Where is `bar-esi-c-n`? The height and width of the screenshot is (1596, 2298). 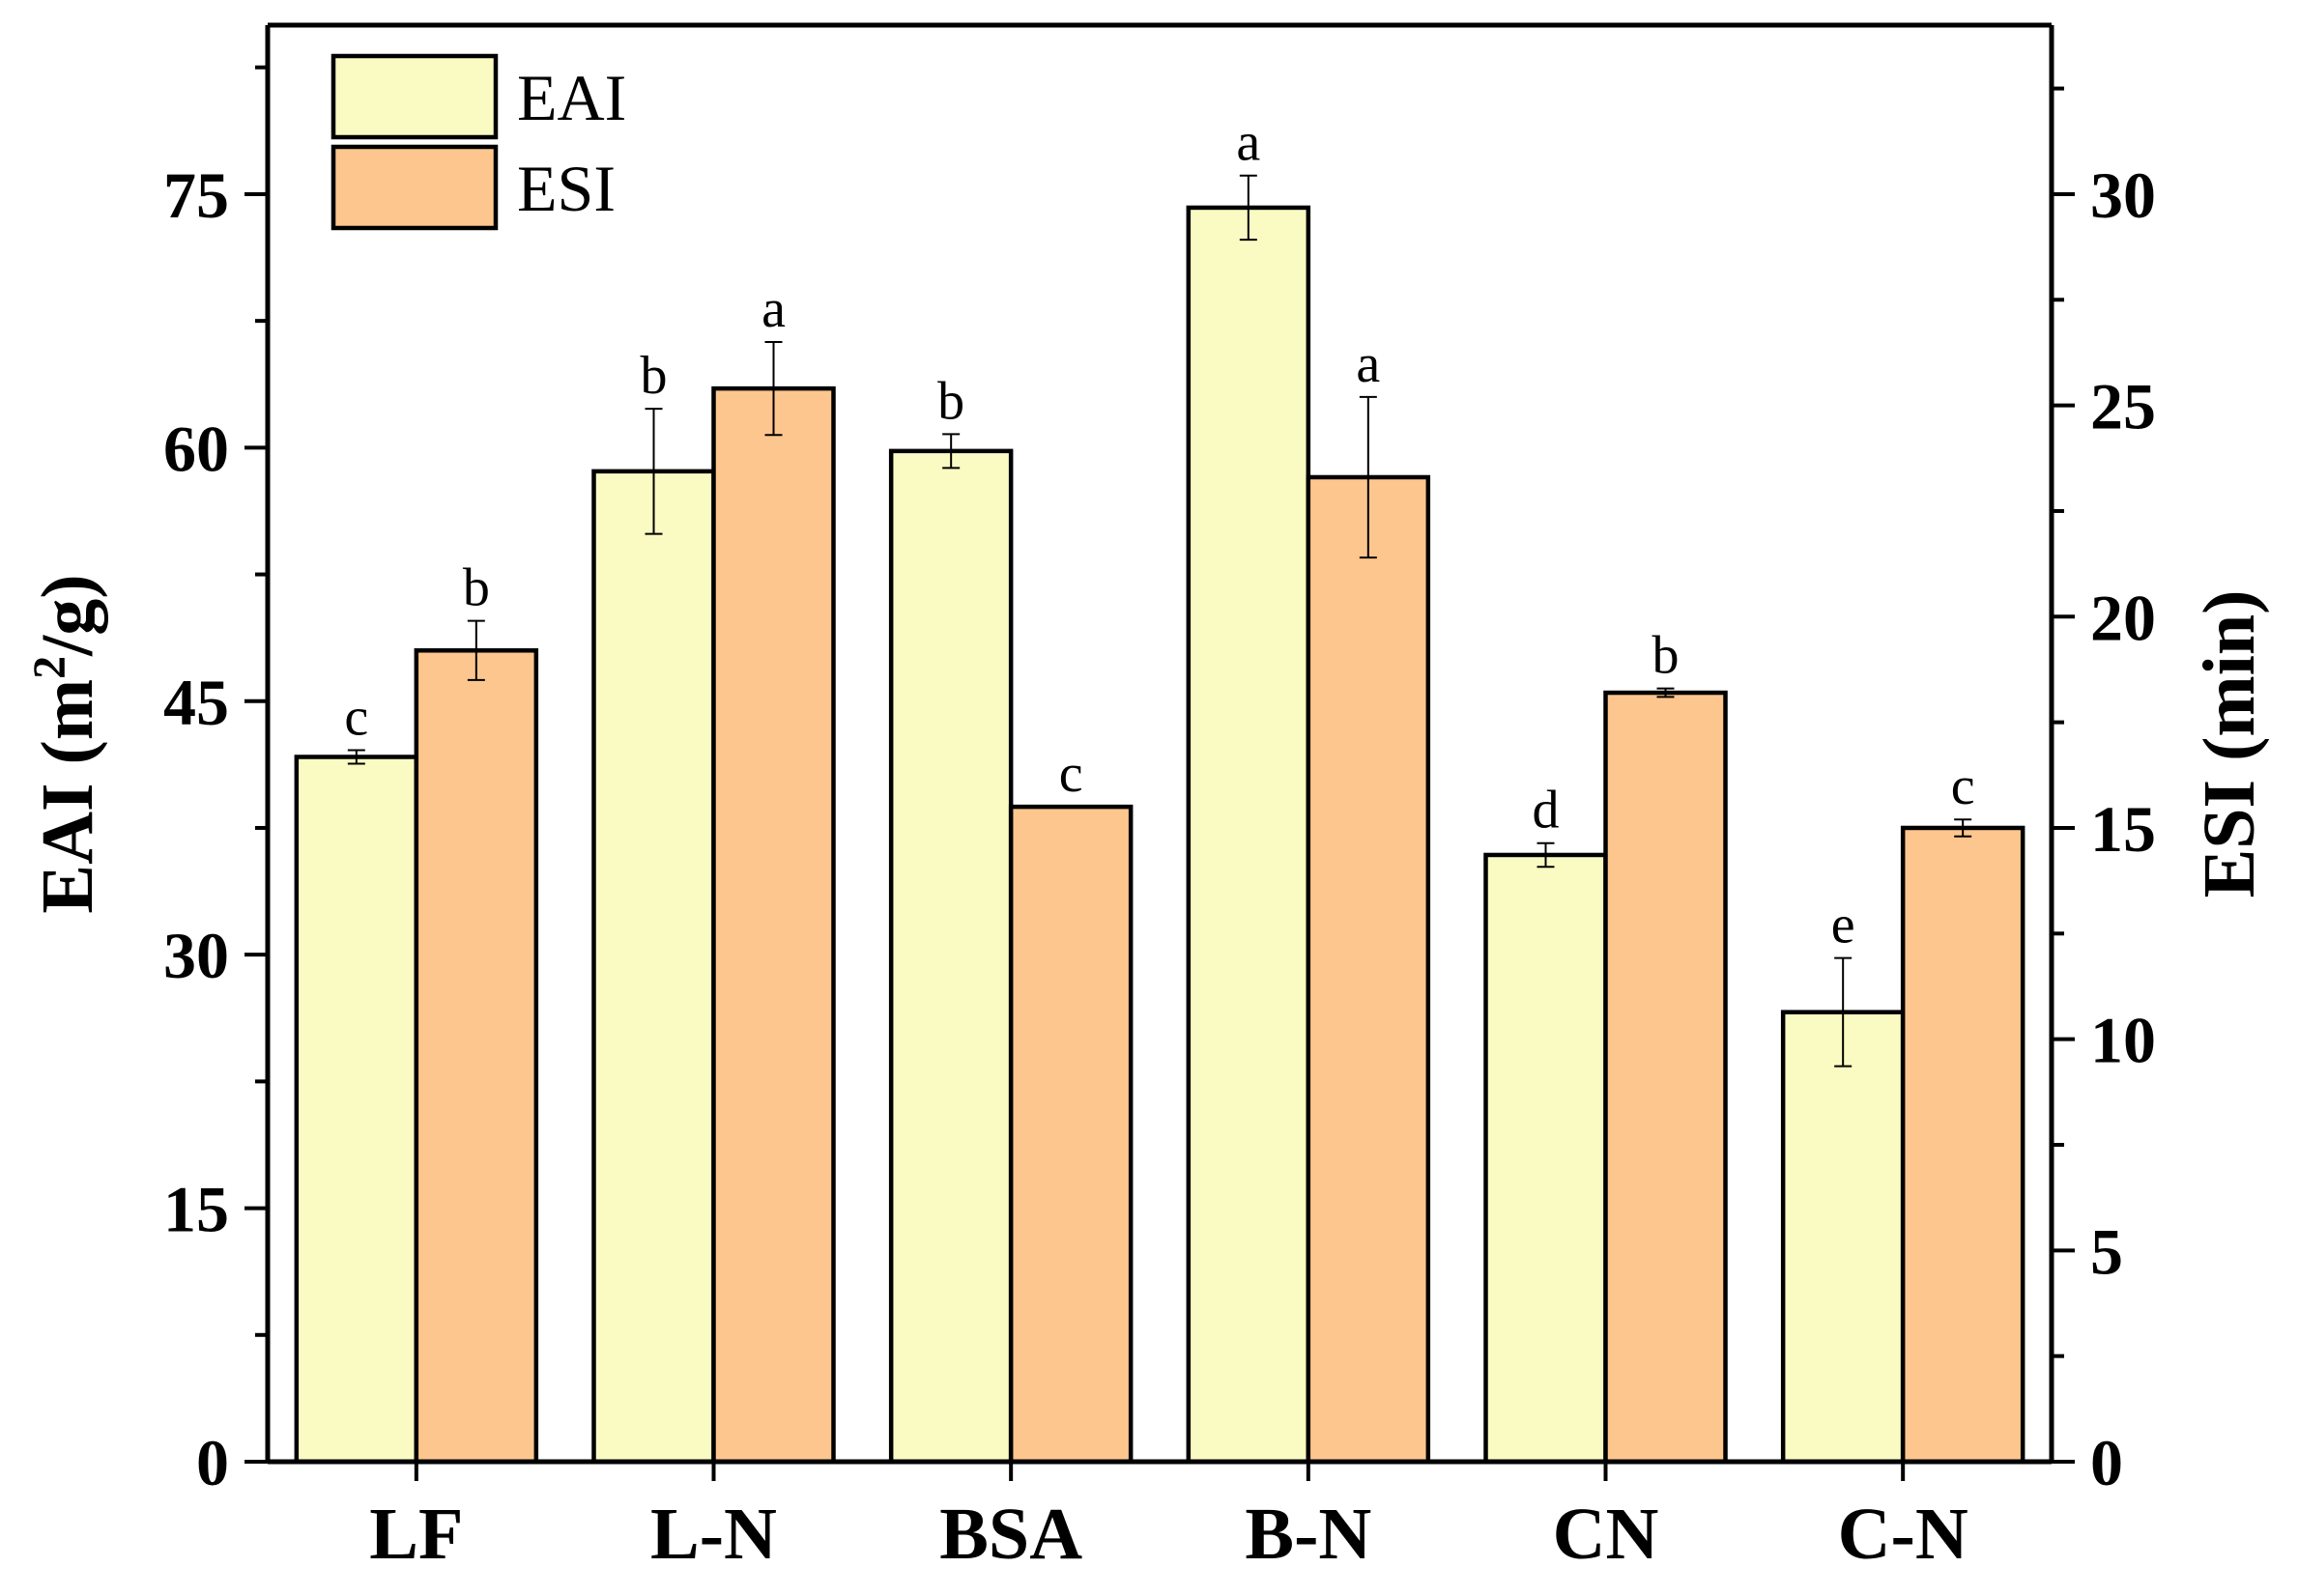
bar-esi-c-n is located at coordinates (1963, 1145).